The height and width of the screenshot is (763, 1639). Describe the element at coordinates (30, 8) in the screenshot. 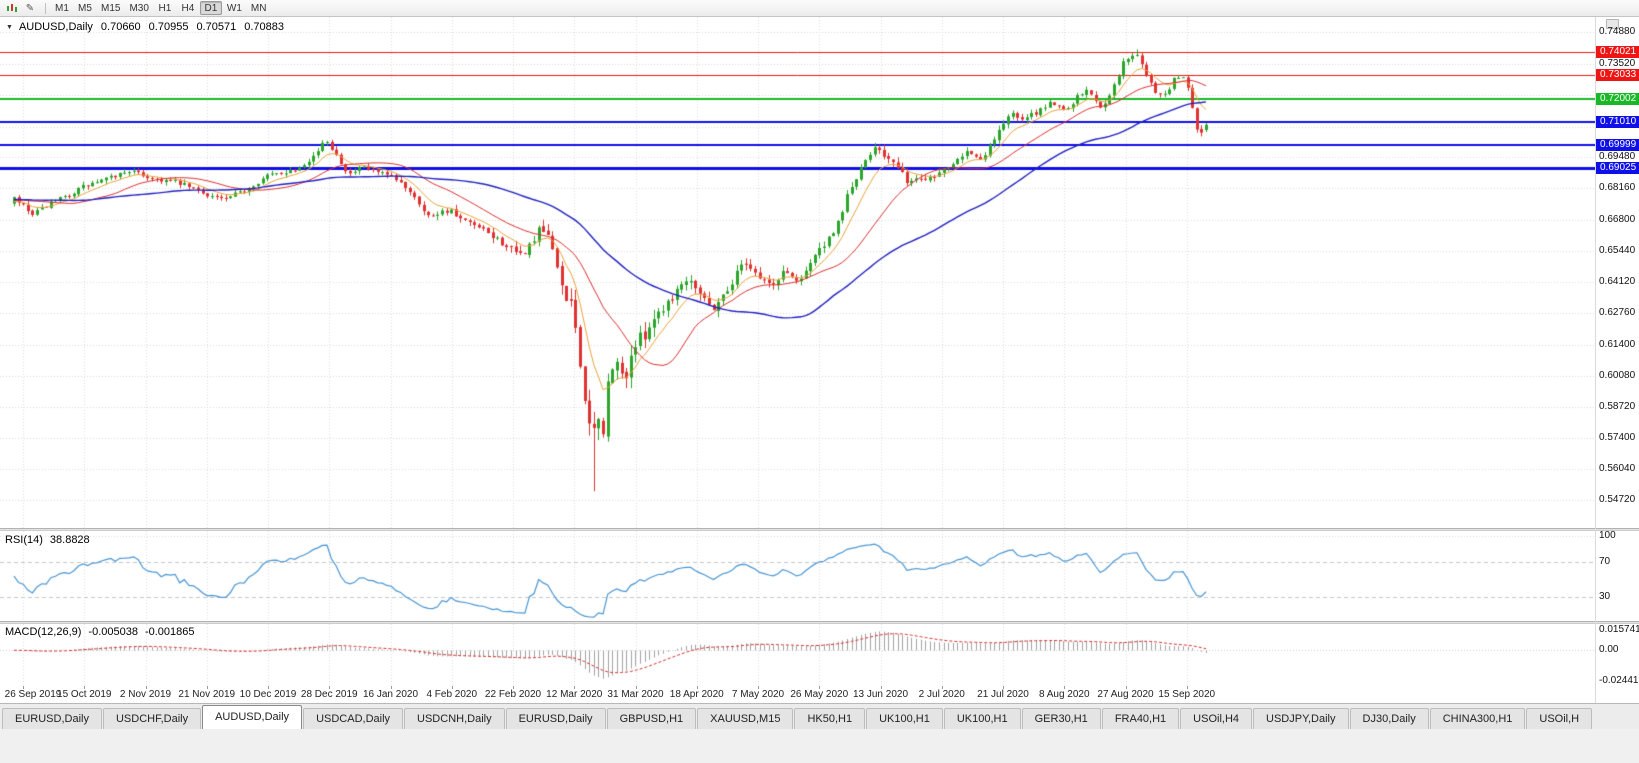

I see `pencil-icon: ✎` at that location.